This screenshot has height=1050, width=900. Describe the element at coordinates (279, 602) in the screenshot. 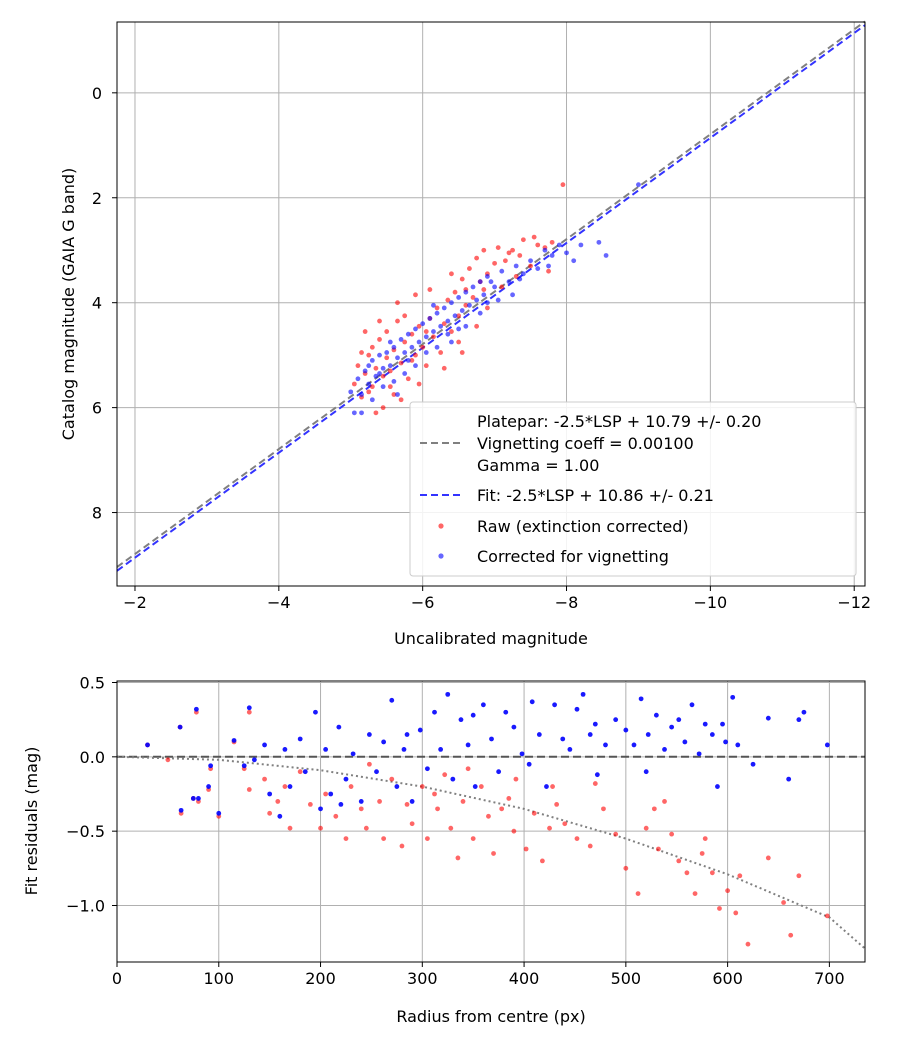

I see `top-x-tick-label: −4` at that location.